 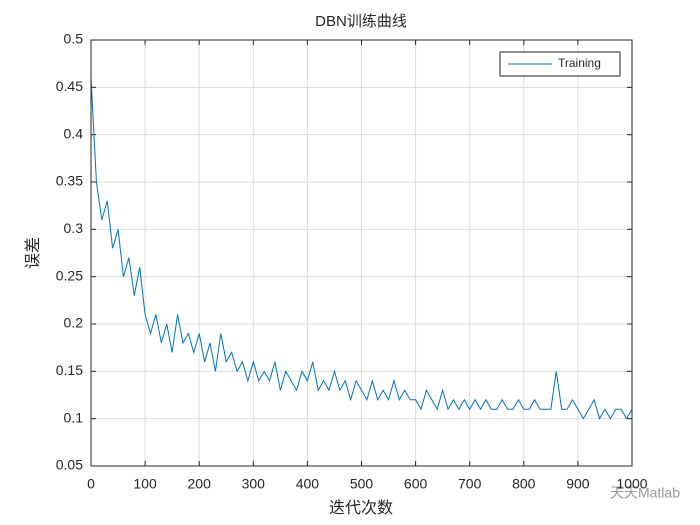 What do you see at coordinates (69, 370) in the screenshot?
I see `y-tick-label: 0.15` at bounding box center [69, 370].